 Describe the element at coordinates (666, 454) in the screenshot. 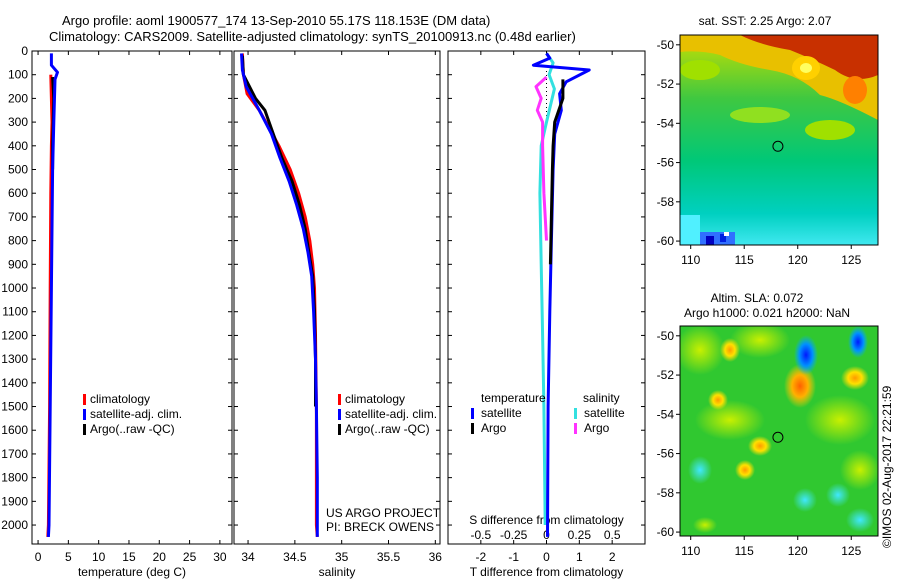

I see `sla-map-ytick-label: -56` at that location.